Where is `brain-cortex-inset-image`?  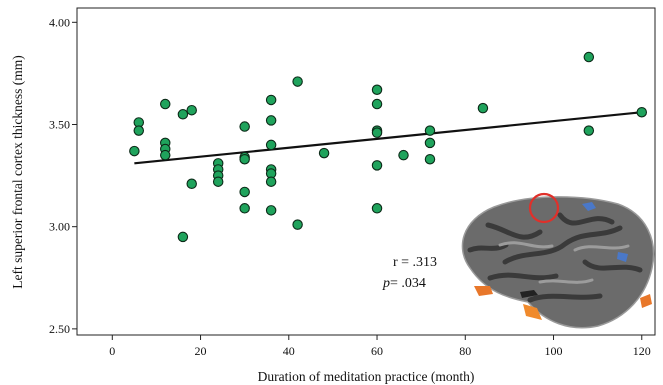 brain-cortex-inset-image is located at coordinates (558, 262).